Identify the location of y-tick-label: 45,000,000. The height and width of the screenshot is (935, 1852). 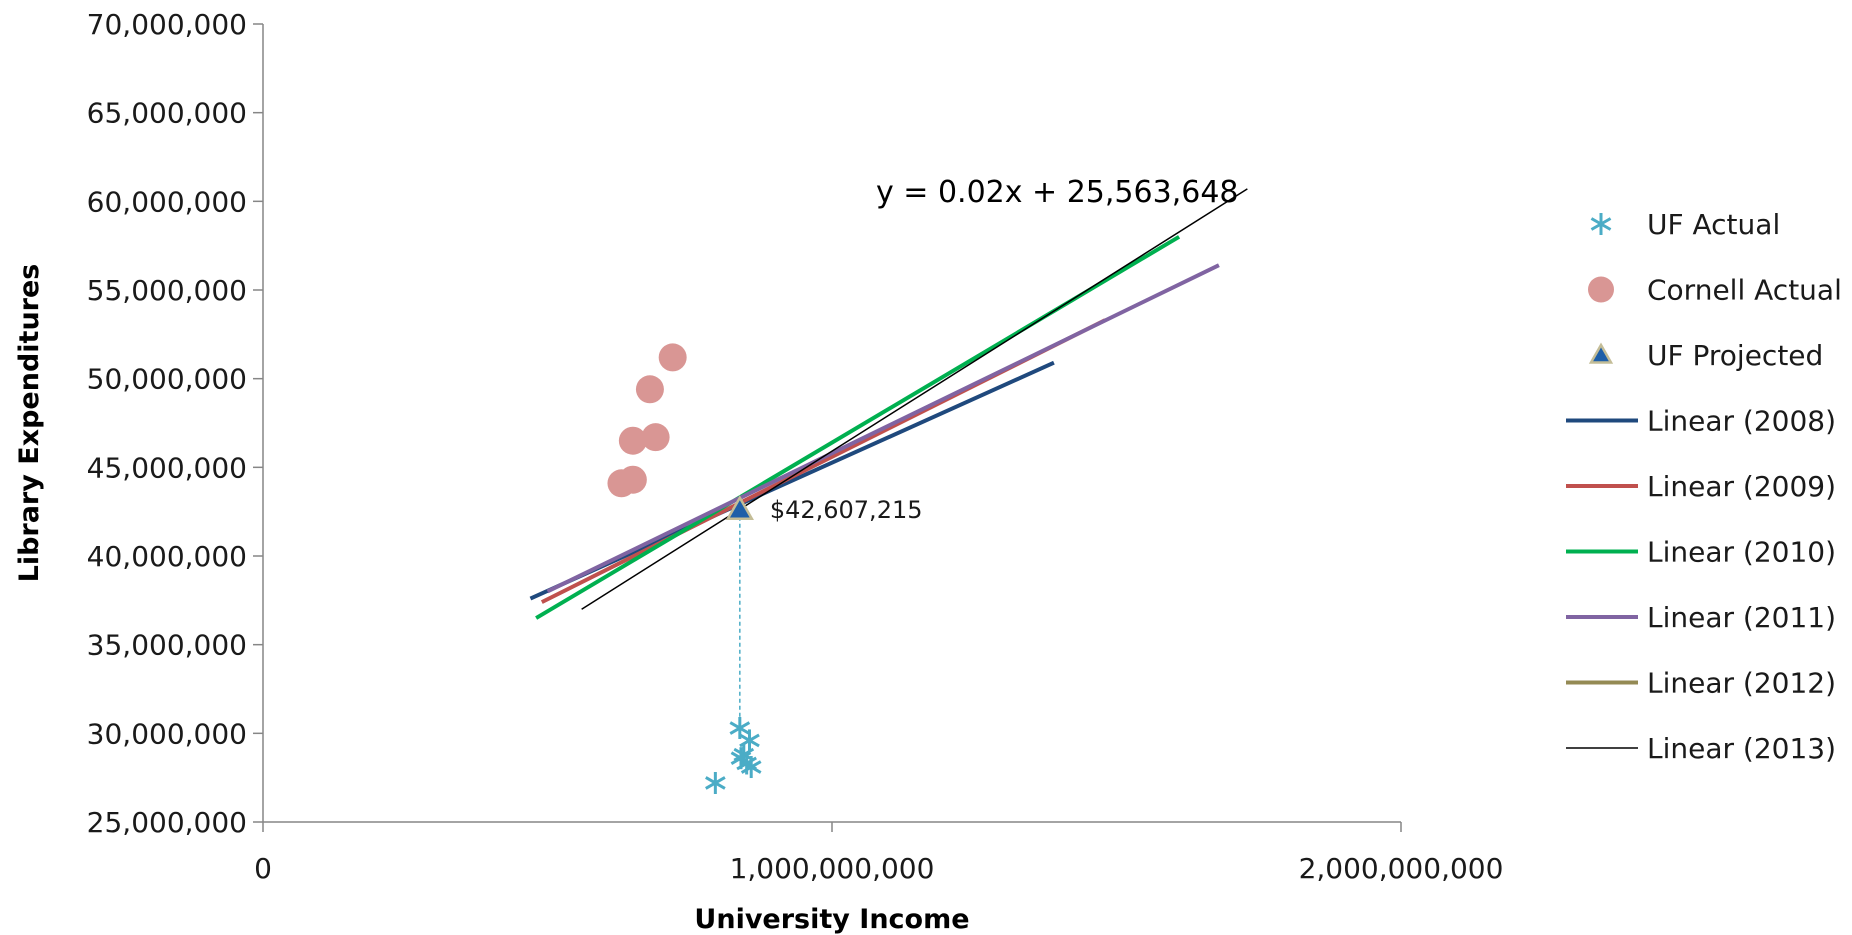
(167, 467).